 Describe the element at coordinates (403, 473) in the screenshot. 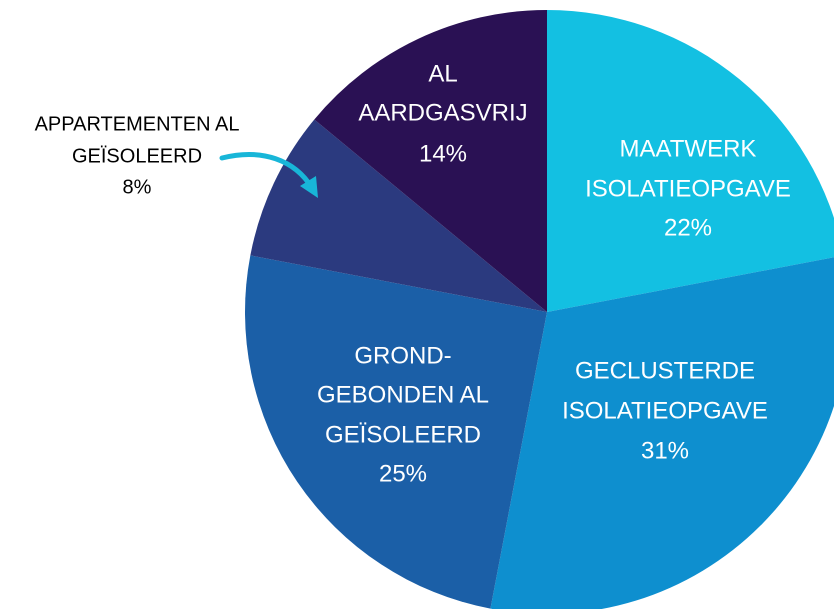

I see `value-label: 25%` at that location.